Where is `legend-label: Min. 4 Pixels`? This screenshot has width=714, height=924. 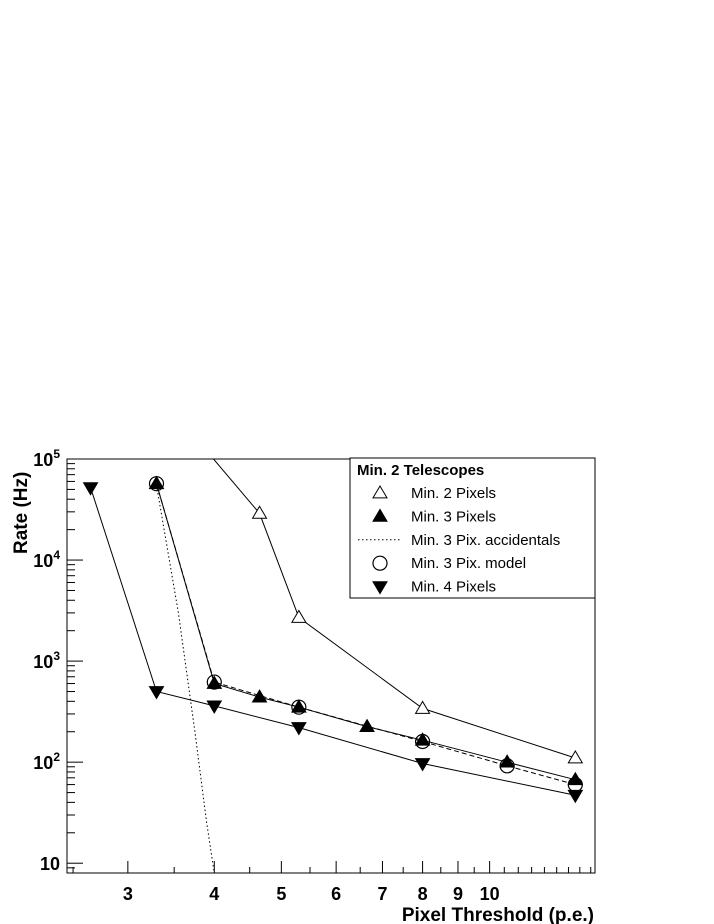
legend-label: Min. 4 Pixels is located at coordinates (453, 587).